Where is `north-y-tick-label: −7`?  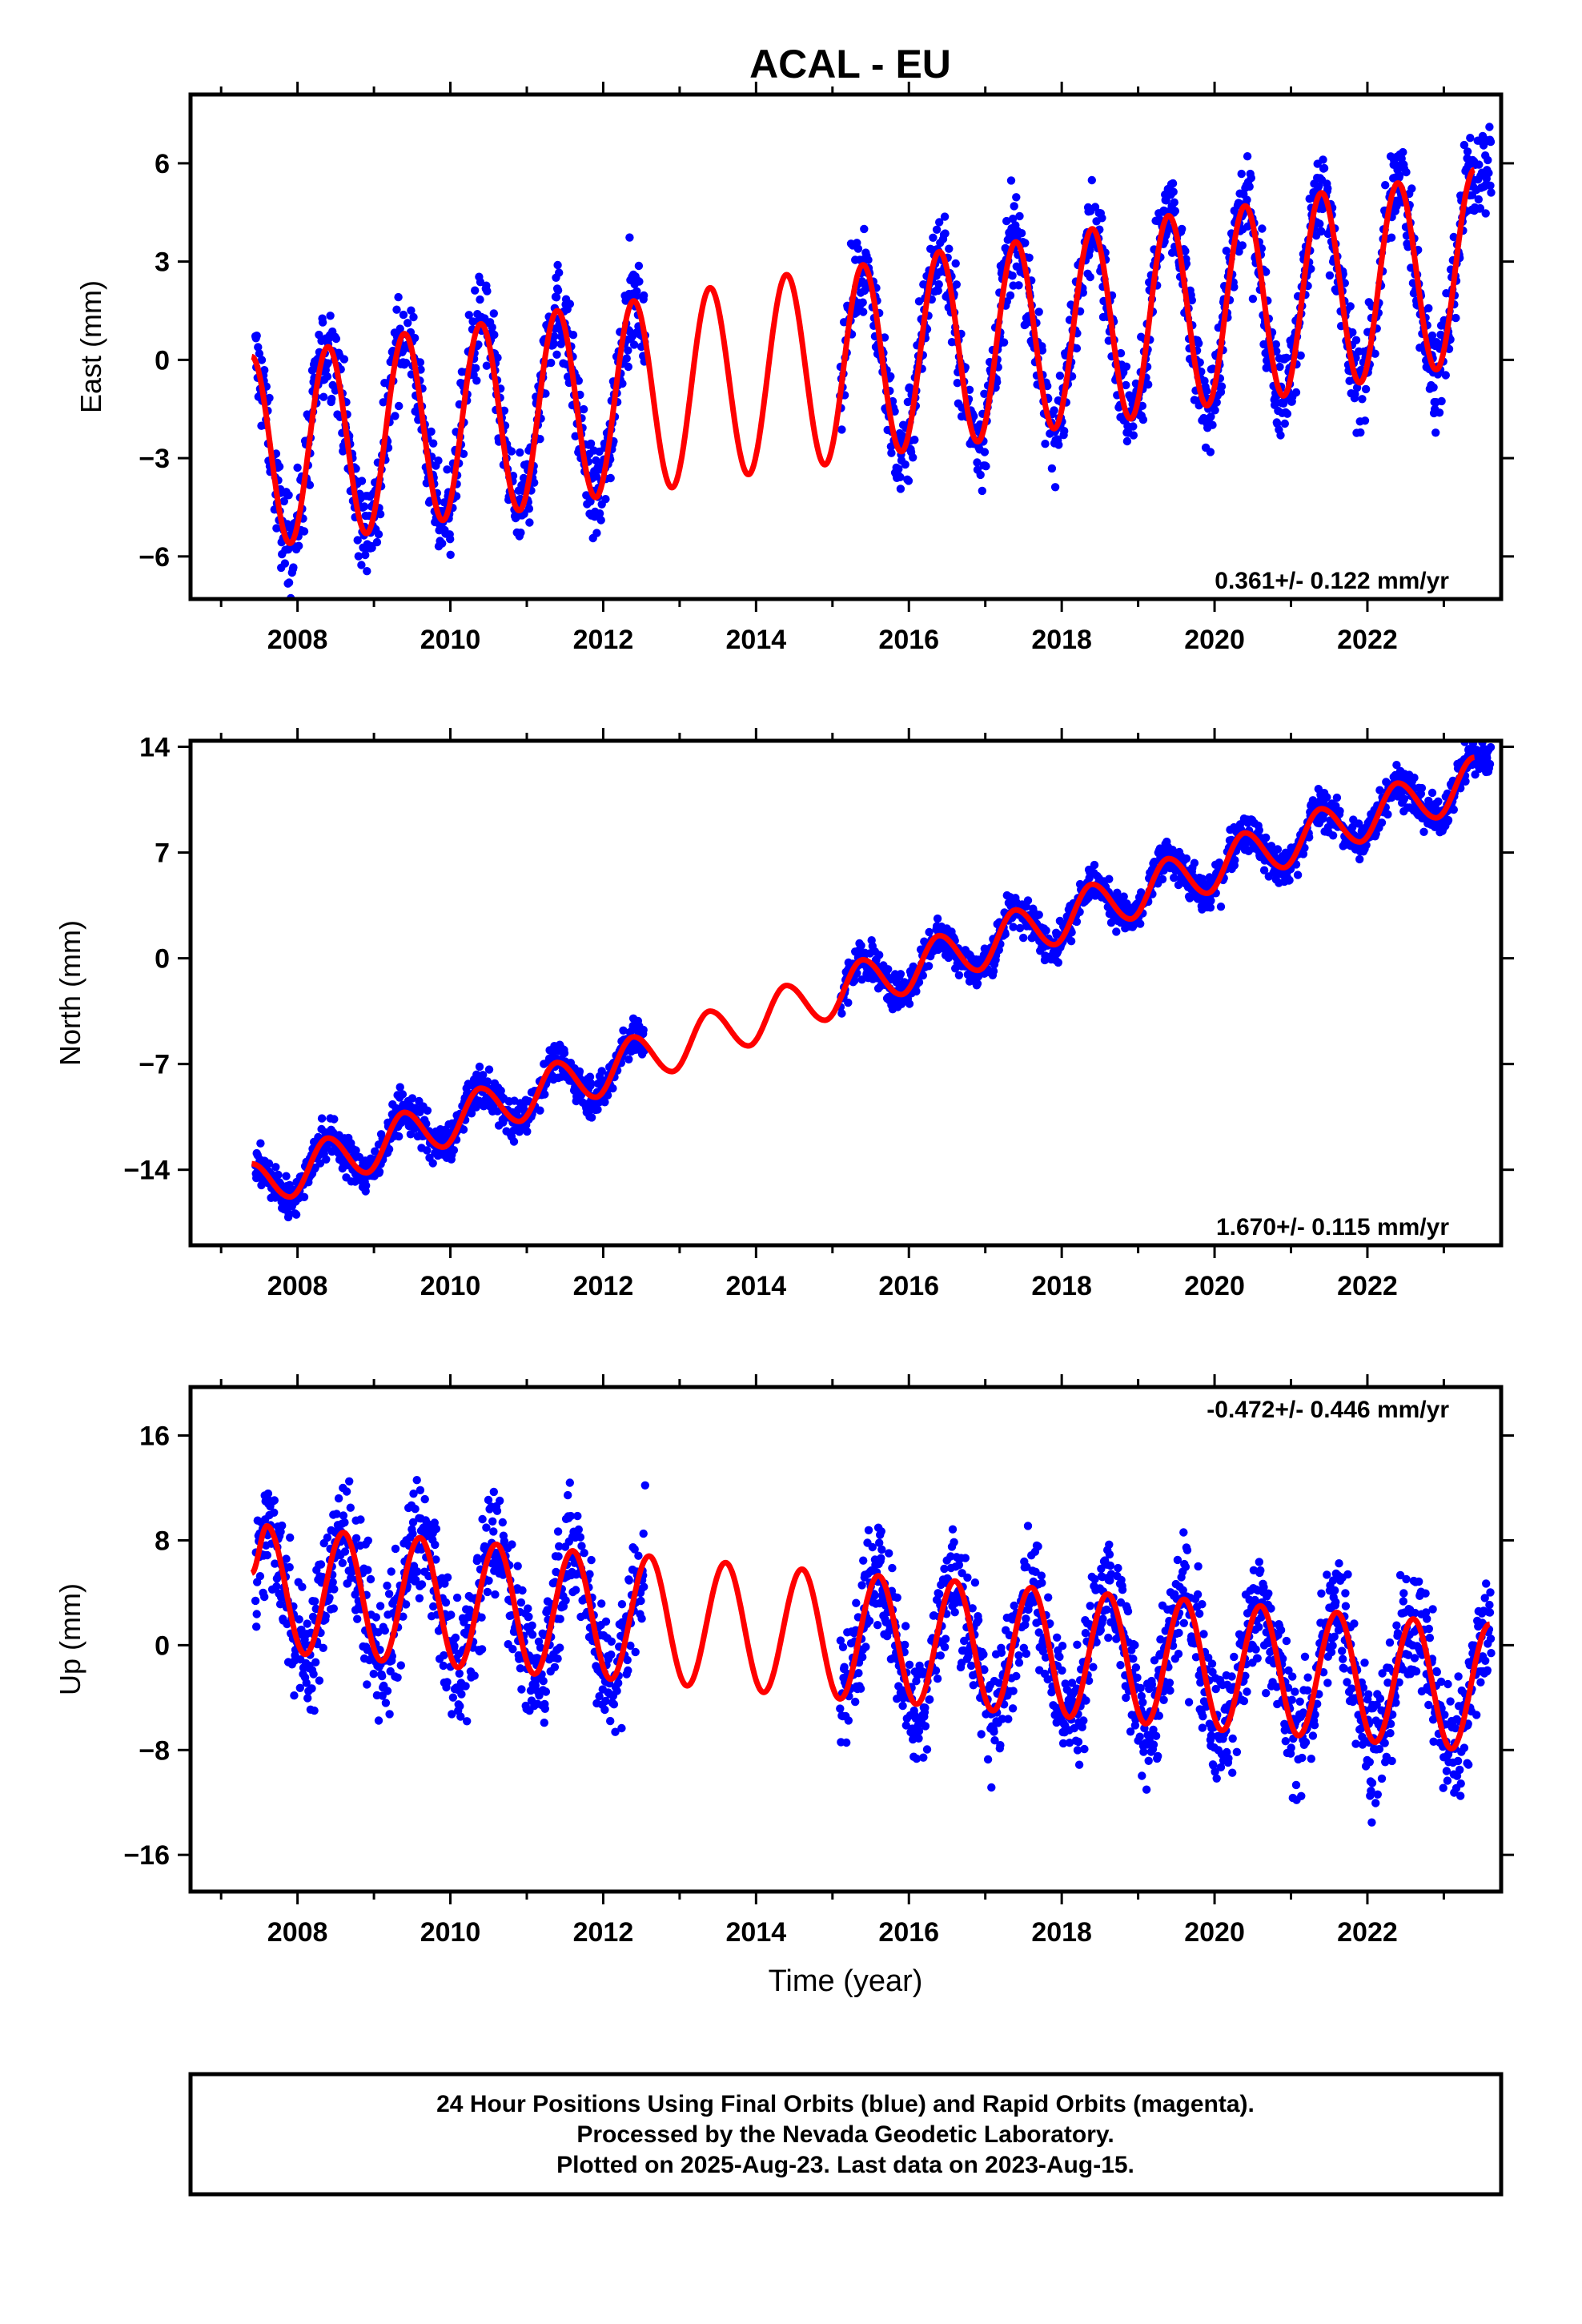 north-y-tick-label: −7 is located at coordinates (154, 1065).